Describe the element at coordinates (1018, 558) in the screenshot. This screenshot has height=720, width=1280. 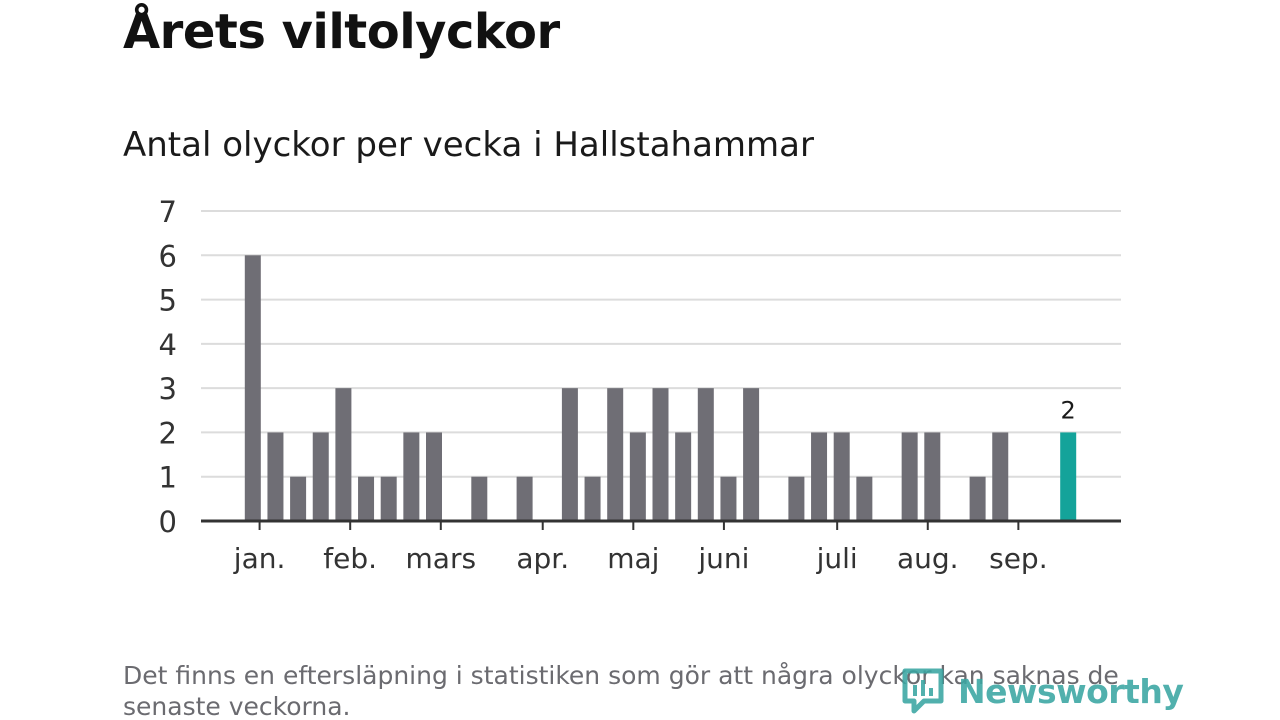
I see `month-label: sep.` at that location.